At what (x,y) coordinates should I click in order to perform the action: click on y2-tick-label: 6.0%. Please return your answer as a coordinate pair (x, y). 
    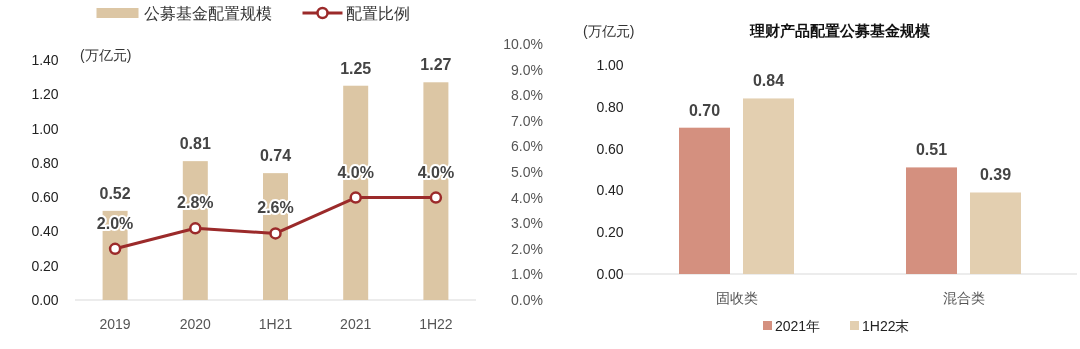
    Looking at the image, I should click on (527, 146).